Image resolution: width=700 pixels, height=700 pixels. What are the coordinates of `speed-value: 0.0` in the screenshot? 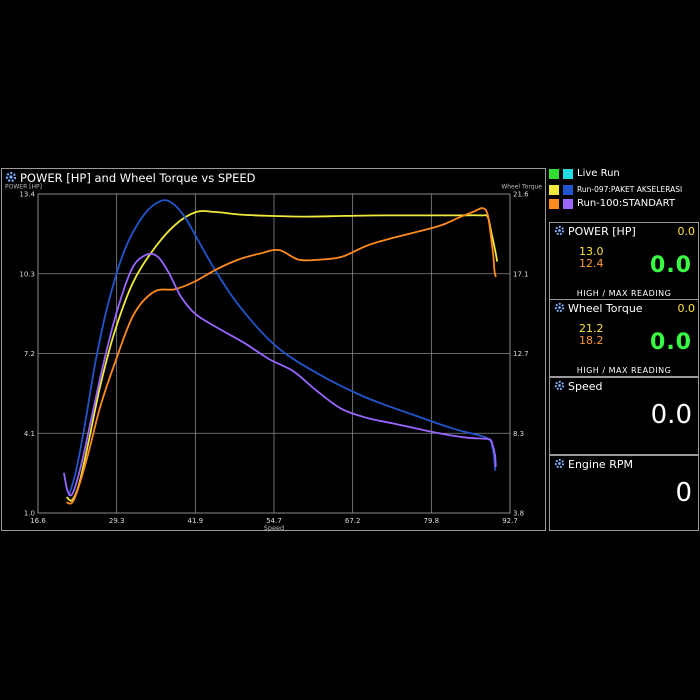 It's located at (671, 415).